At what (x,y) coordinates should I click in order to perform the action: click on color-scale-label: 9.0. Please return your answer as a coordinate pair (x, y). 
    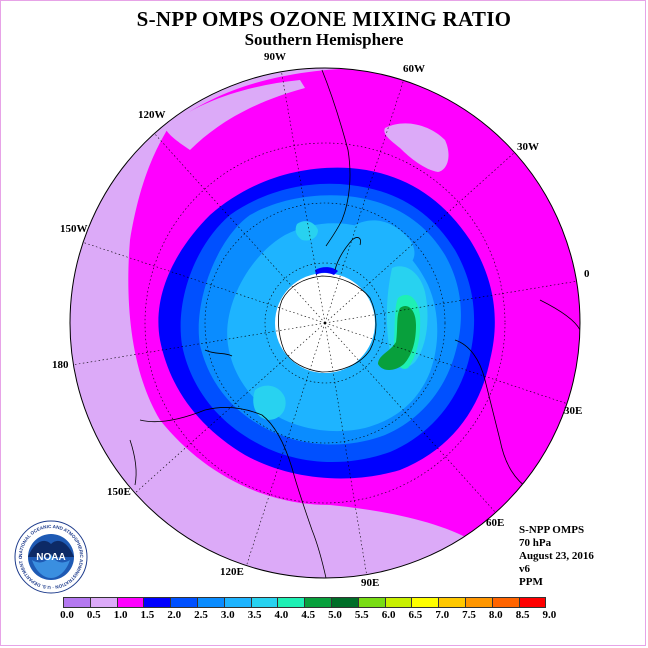
    Looking at the image, I should click on (549, 615).